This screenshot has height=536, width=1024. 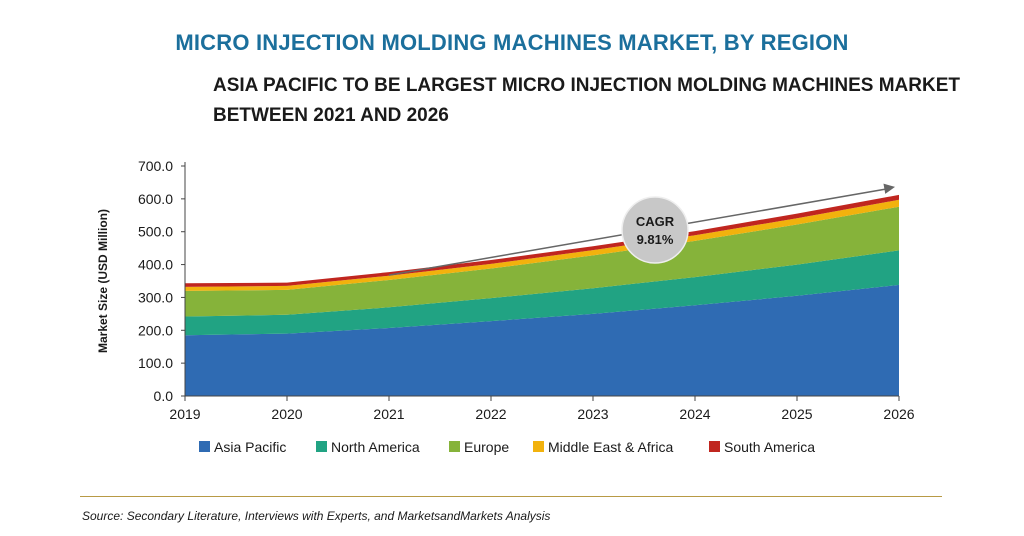 What do you see at coordinates (898, 414) in the screenshot?
I see `x-tick-label: 2026` at bounding box center [898, 414].